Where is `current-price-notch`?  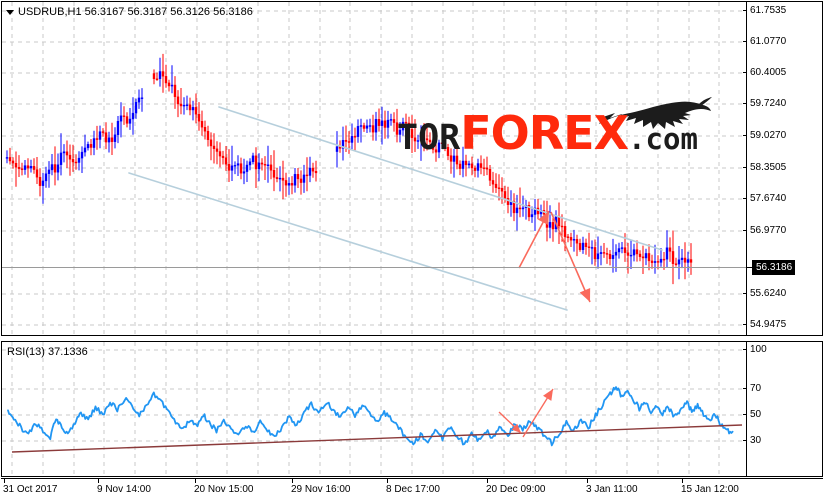 current-price-notch is located at coordinates (749, 267).